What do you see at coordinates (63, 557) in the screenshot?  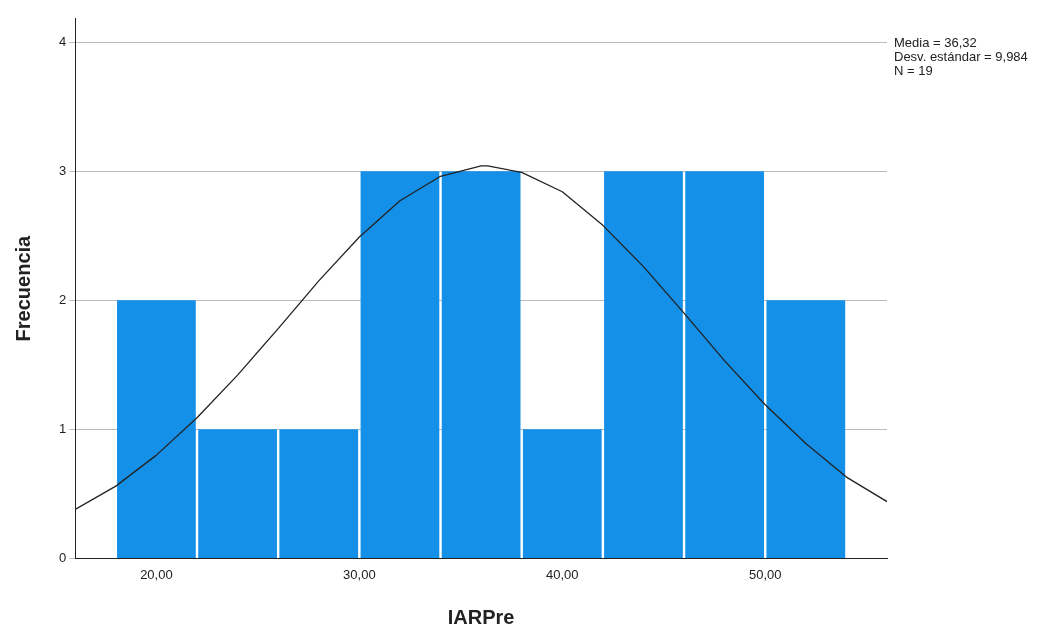 I see `y-tick-label: 0` at bounding box center [63, 557].